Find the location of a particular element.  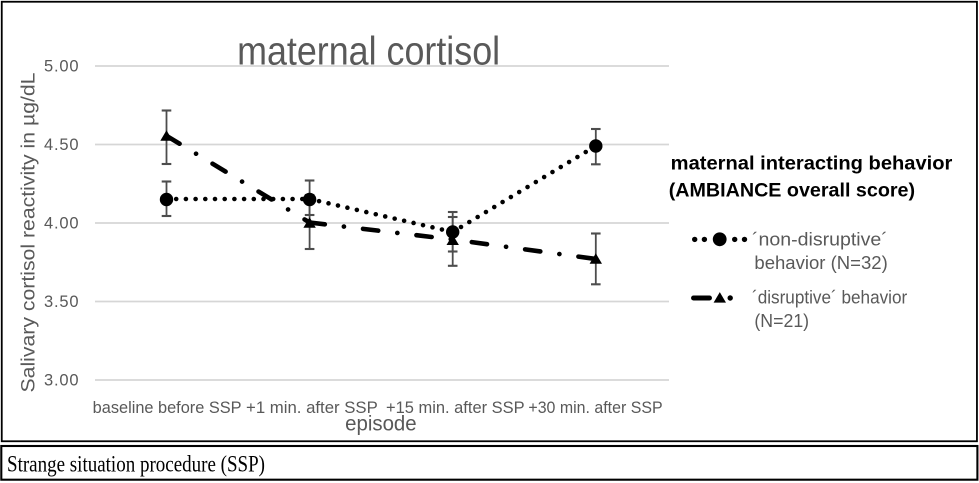

svg-text: (N=21) is located at coordinates (781, 321).